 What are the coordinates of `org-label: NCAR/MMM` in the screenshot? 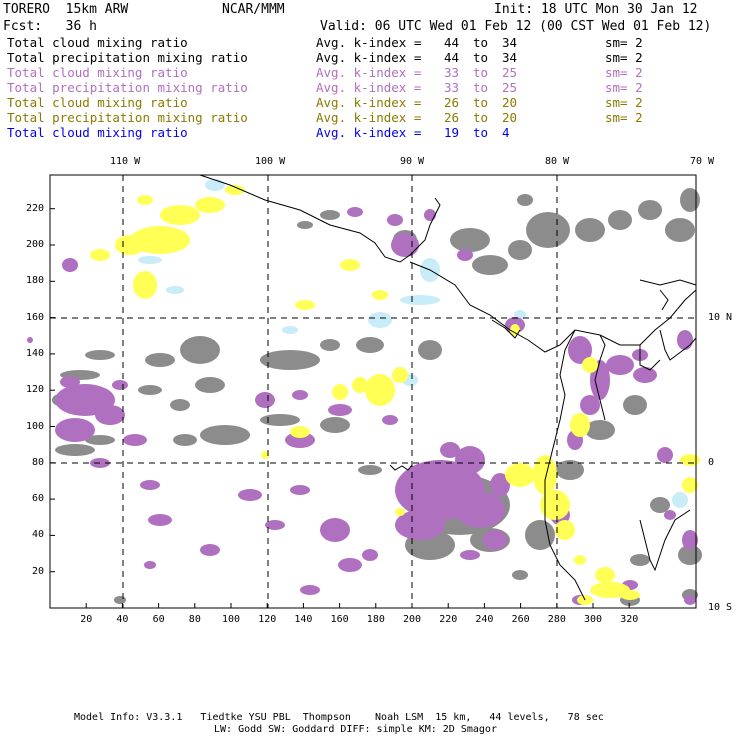 It's located at (253, 9).